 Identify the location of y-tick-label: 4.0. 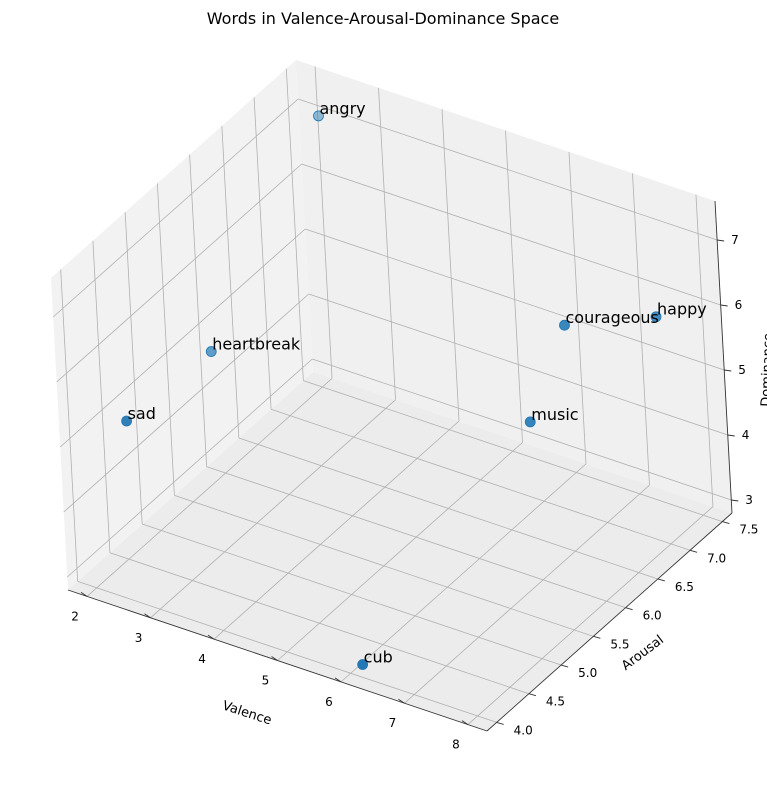
(523, 730).